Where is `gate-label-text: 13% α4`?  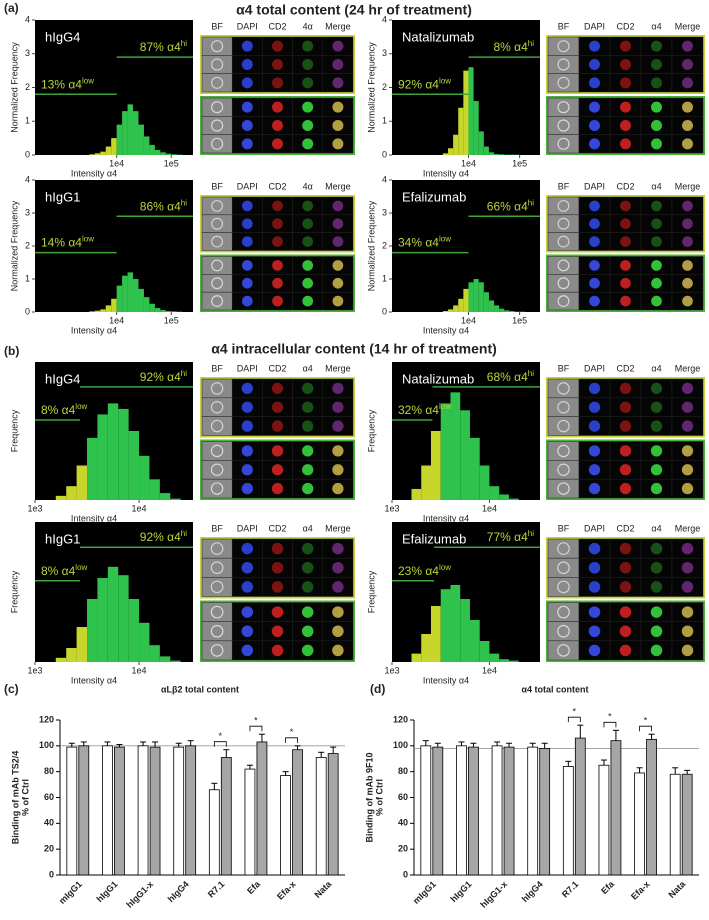 gate-label-text: 13% α4 is located at coordinates (61, 84).